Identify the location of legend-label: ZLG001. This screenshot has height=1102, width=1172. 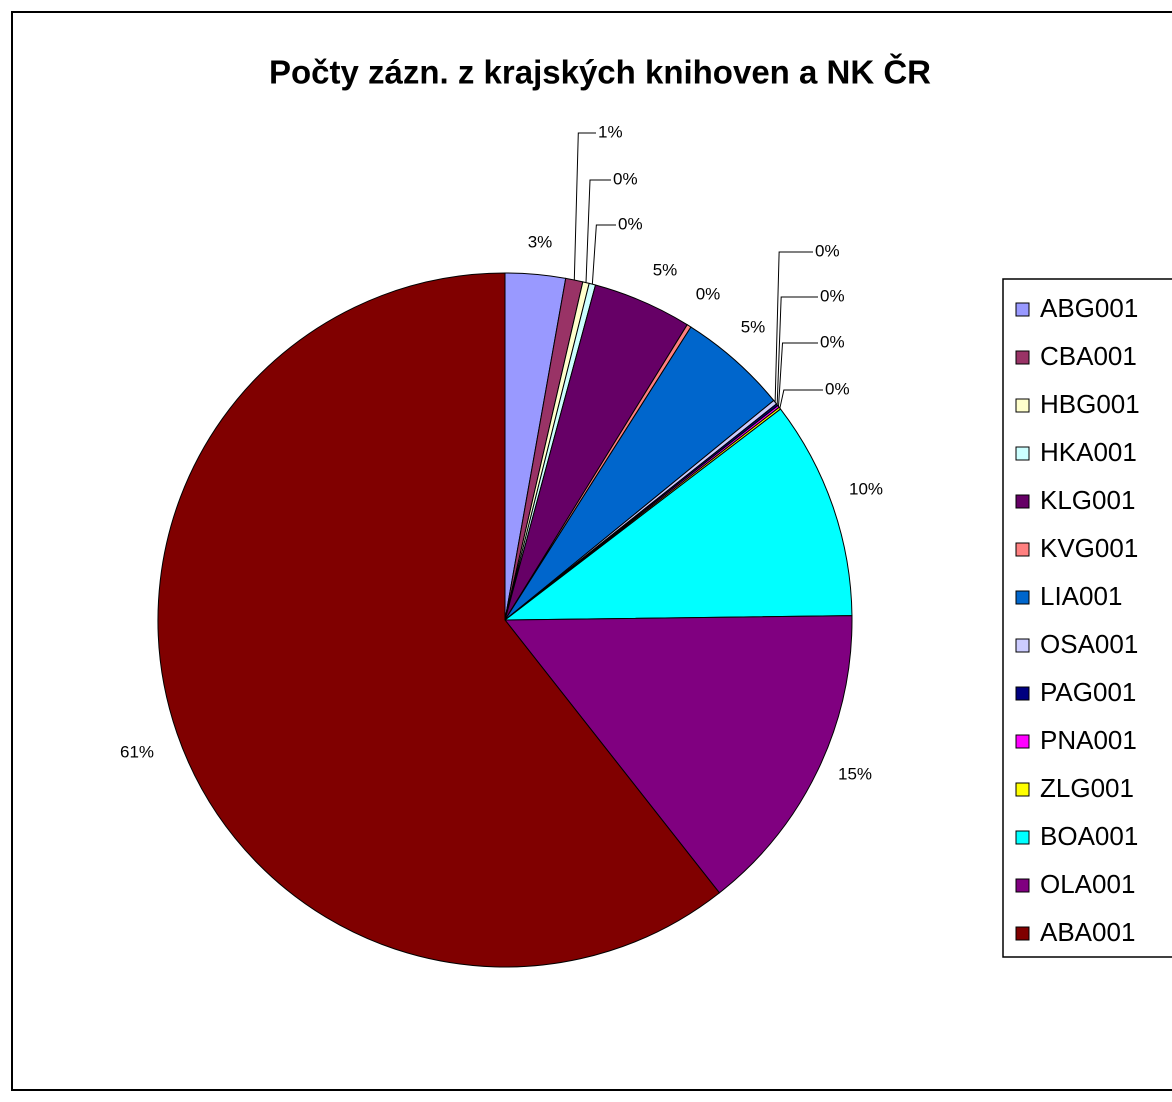
(1087, 788).